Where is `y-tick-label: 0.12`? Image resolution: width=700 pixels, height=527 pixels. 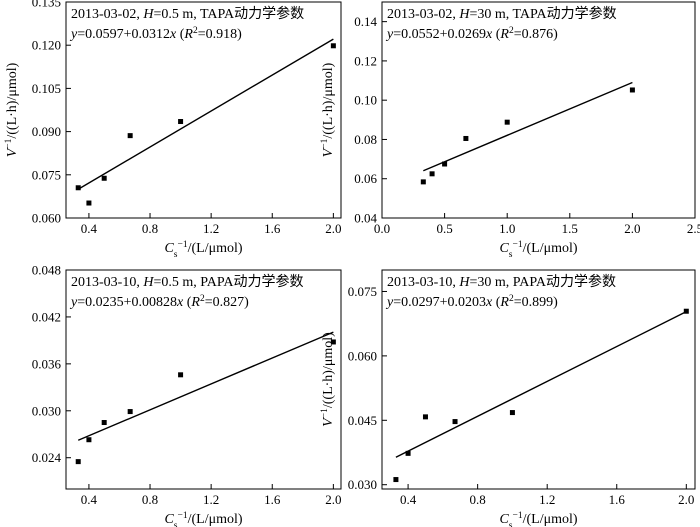 y-tick-label: 0.12 is located at coordinates (365, 60).